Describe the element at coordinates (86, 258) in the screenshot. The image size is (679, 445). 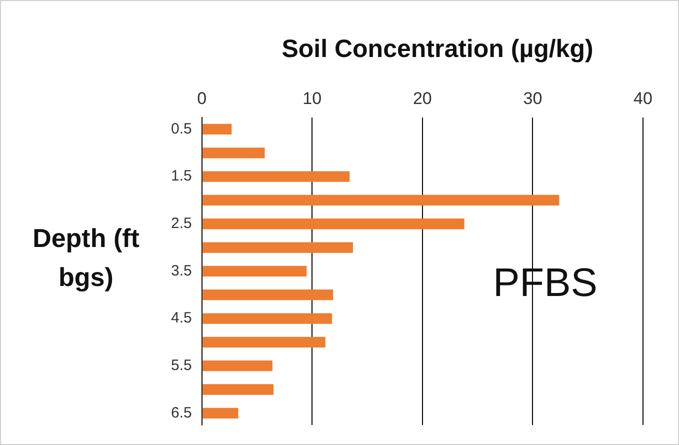
I see `y-axis-title: Depth (ft bgs)` at that location.